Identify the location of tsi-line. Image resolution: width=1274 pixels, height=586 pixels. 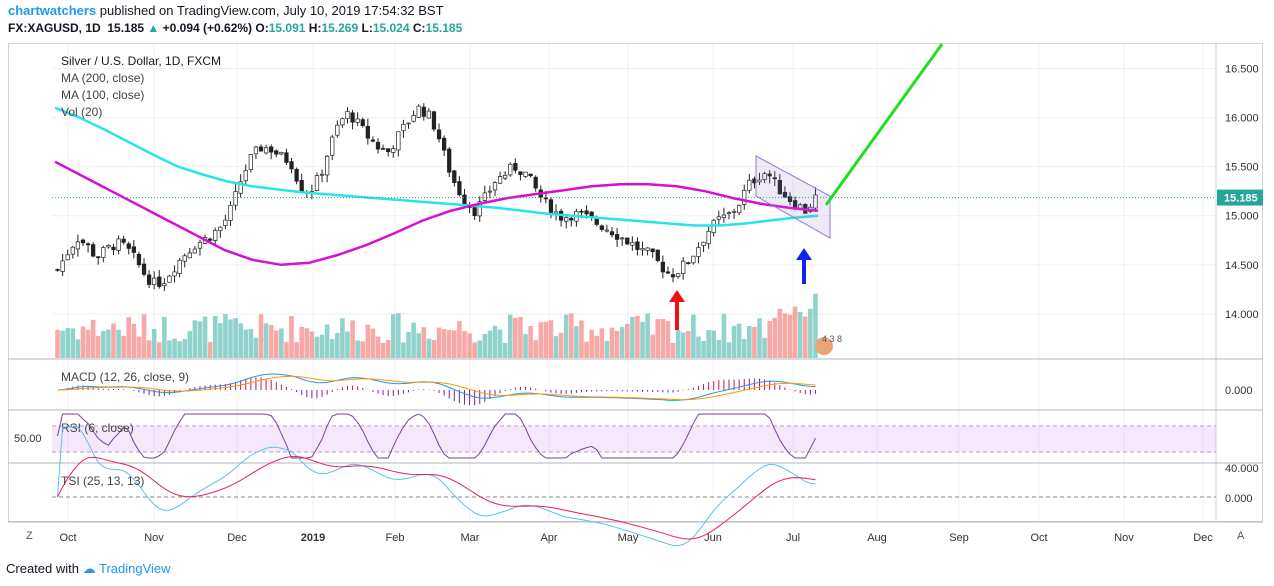
(436, 486).